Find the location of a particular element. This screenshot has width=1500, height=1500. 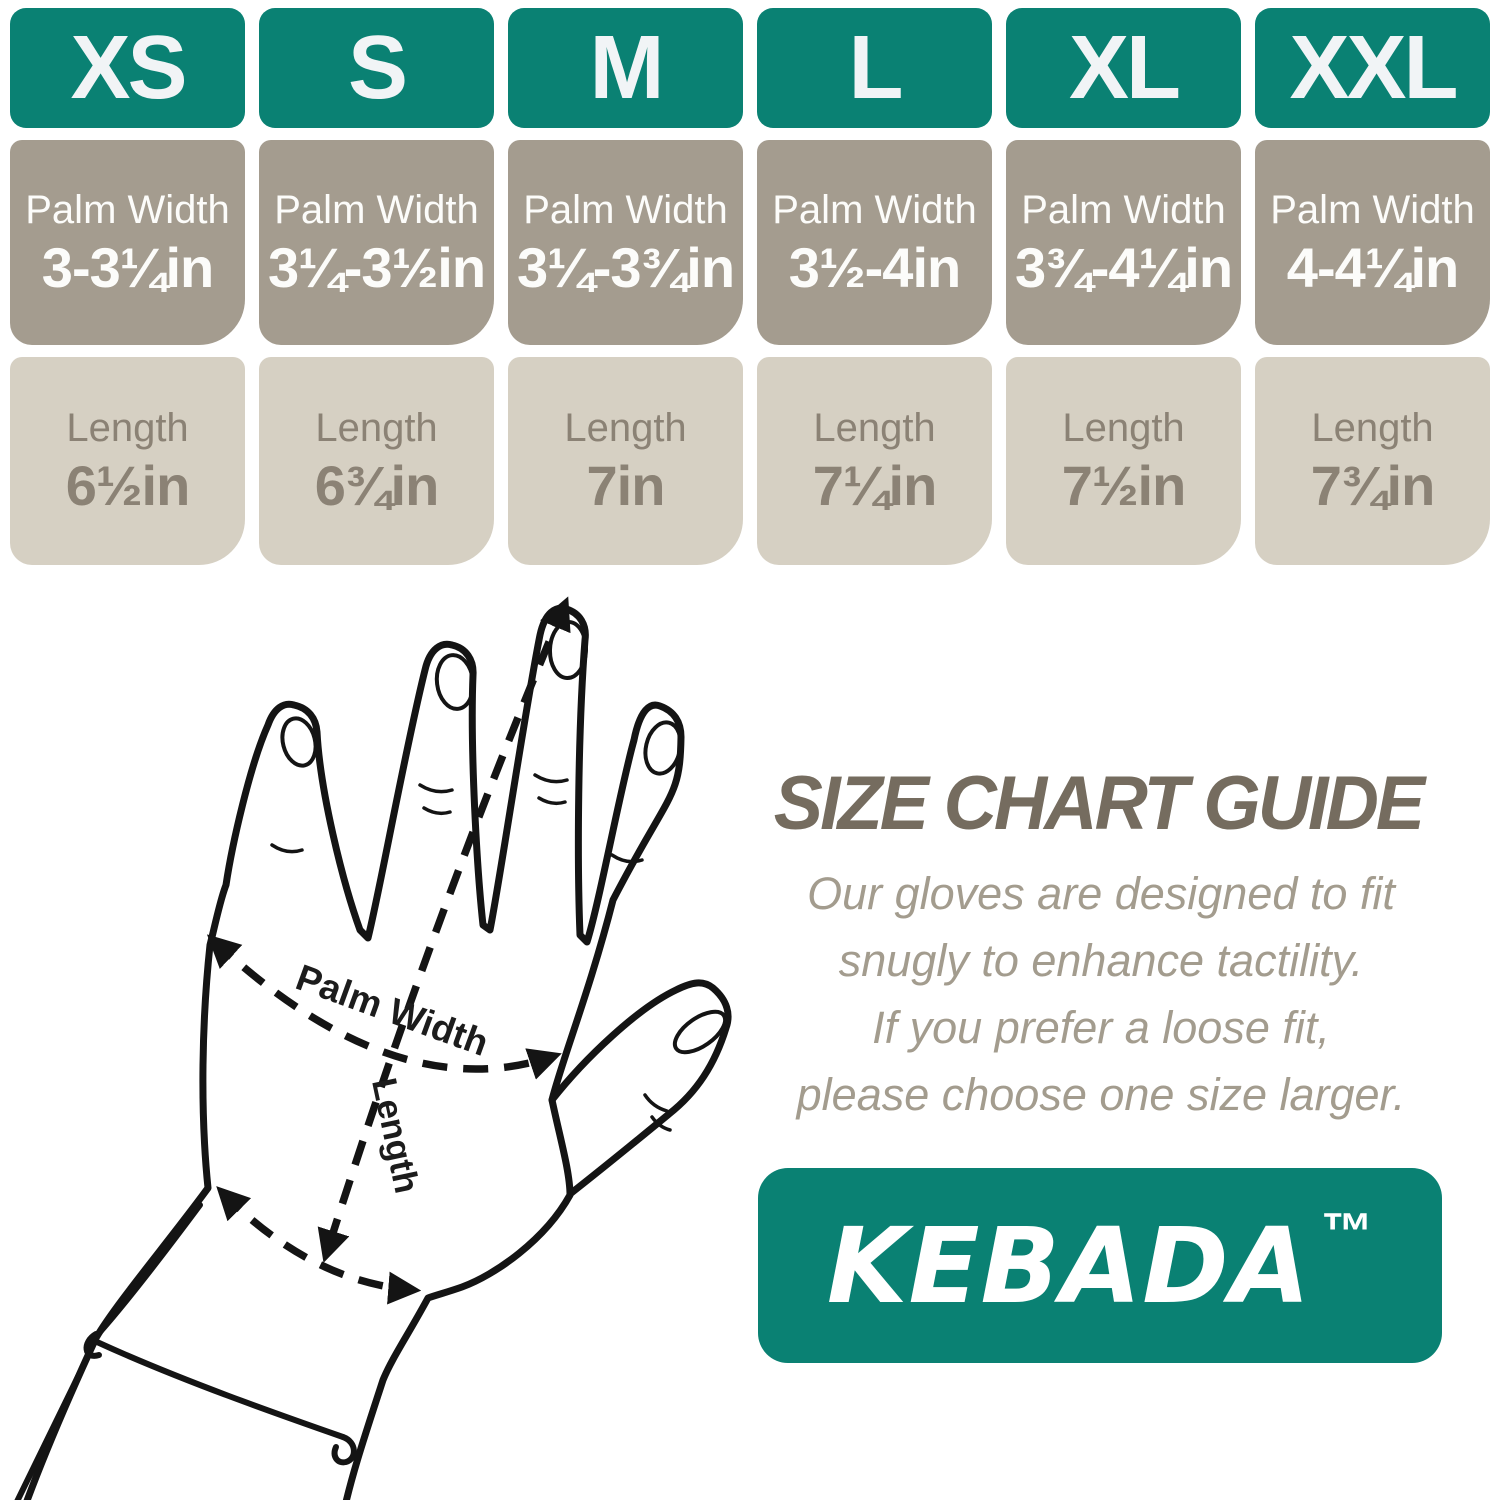

size-header-xxl: XXL is located at coordinates (1372, 68).